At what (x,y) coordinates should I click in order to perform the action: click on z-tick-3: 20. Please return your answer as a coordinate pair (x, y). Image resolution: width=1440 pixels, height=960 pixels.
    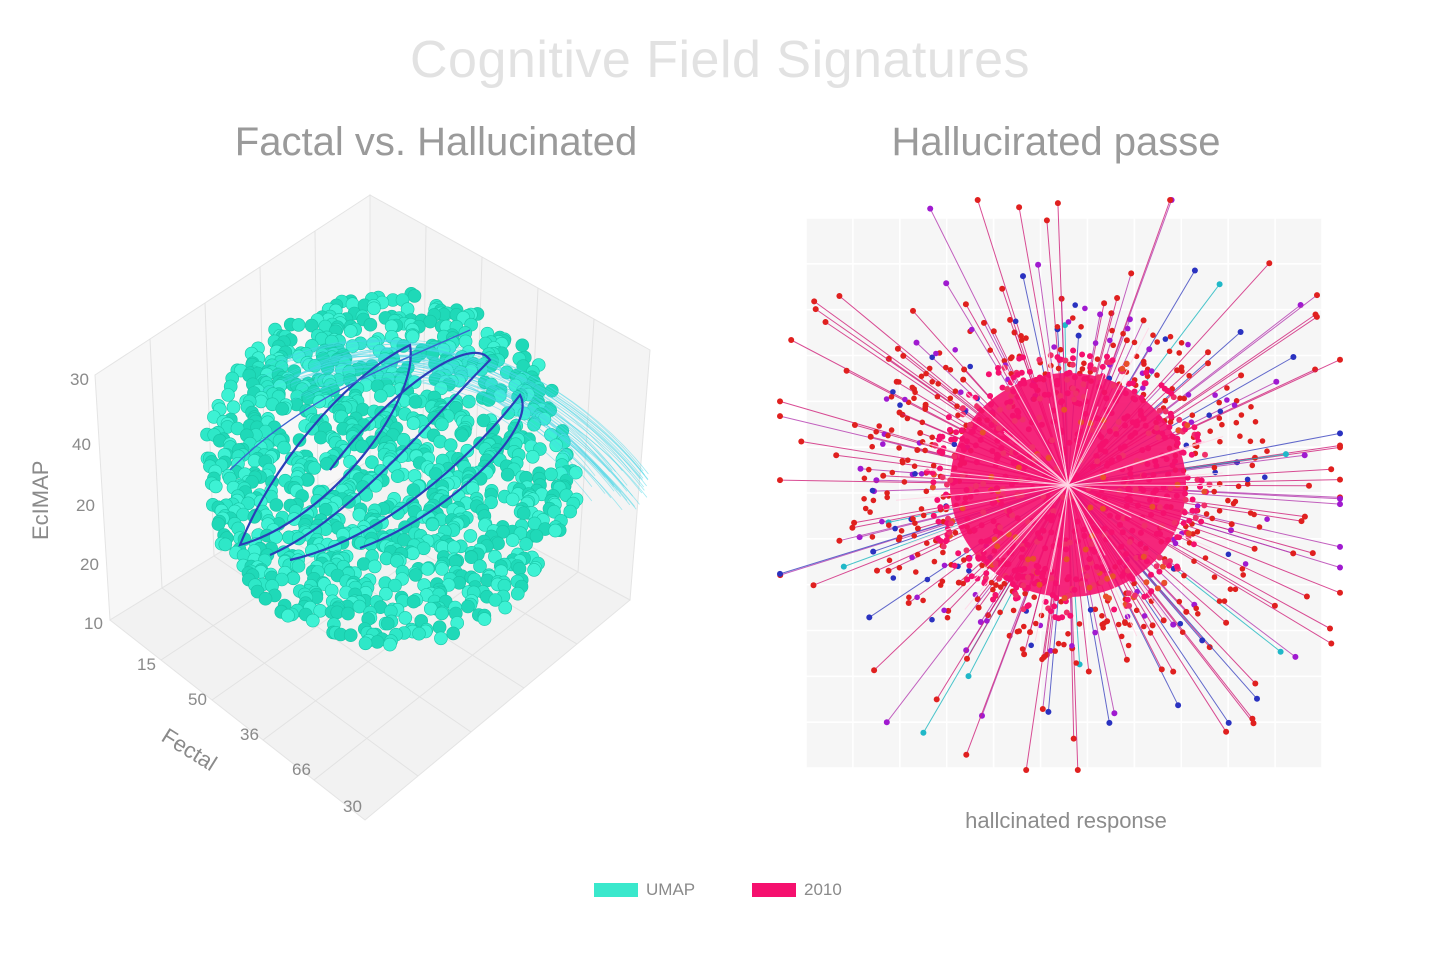
    Looking at the image, I should click on (89, 564).